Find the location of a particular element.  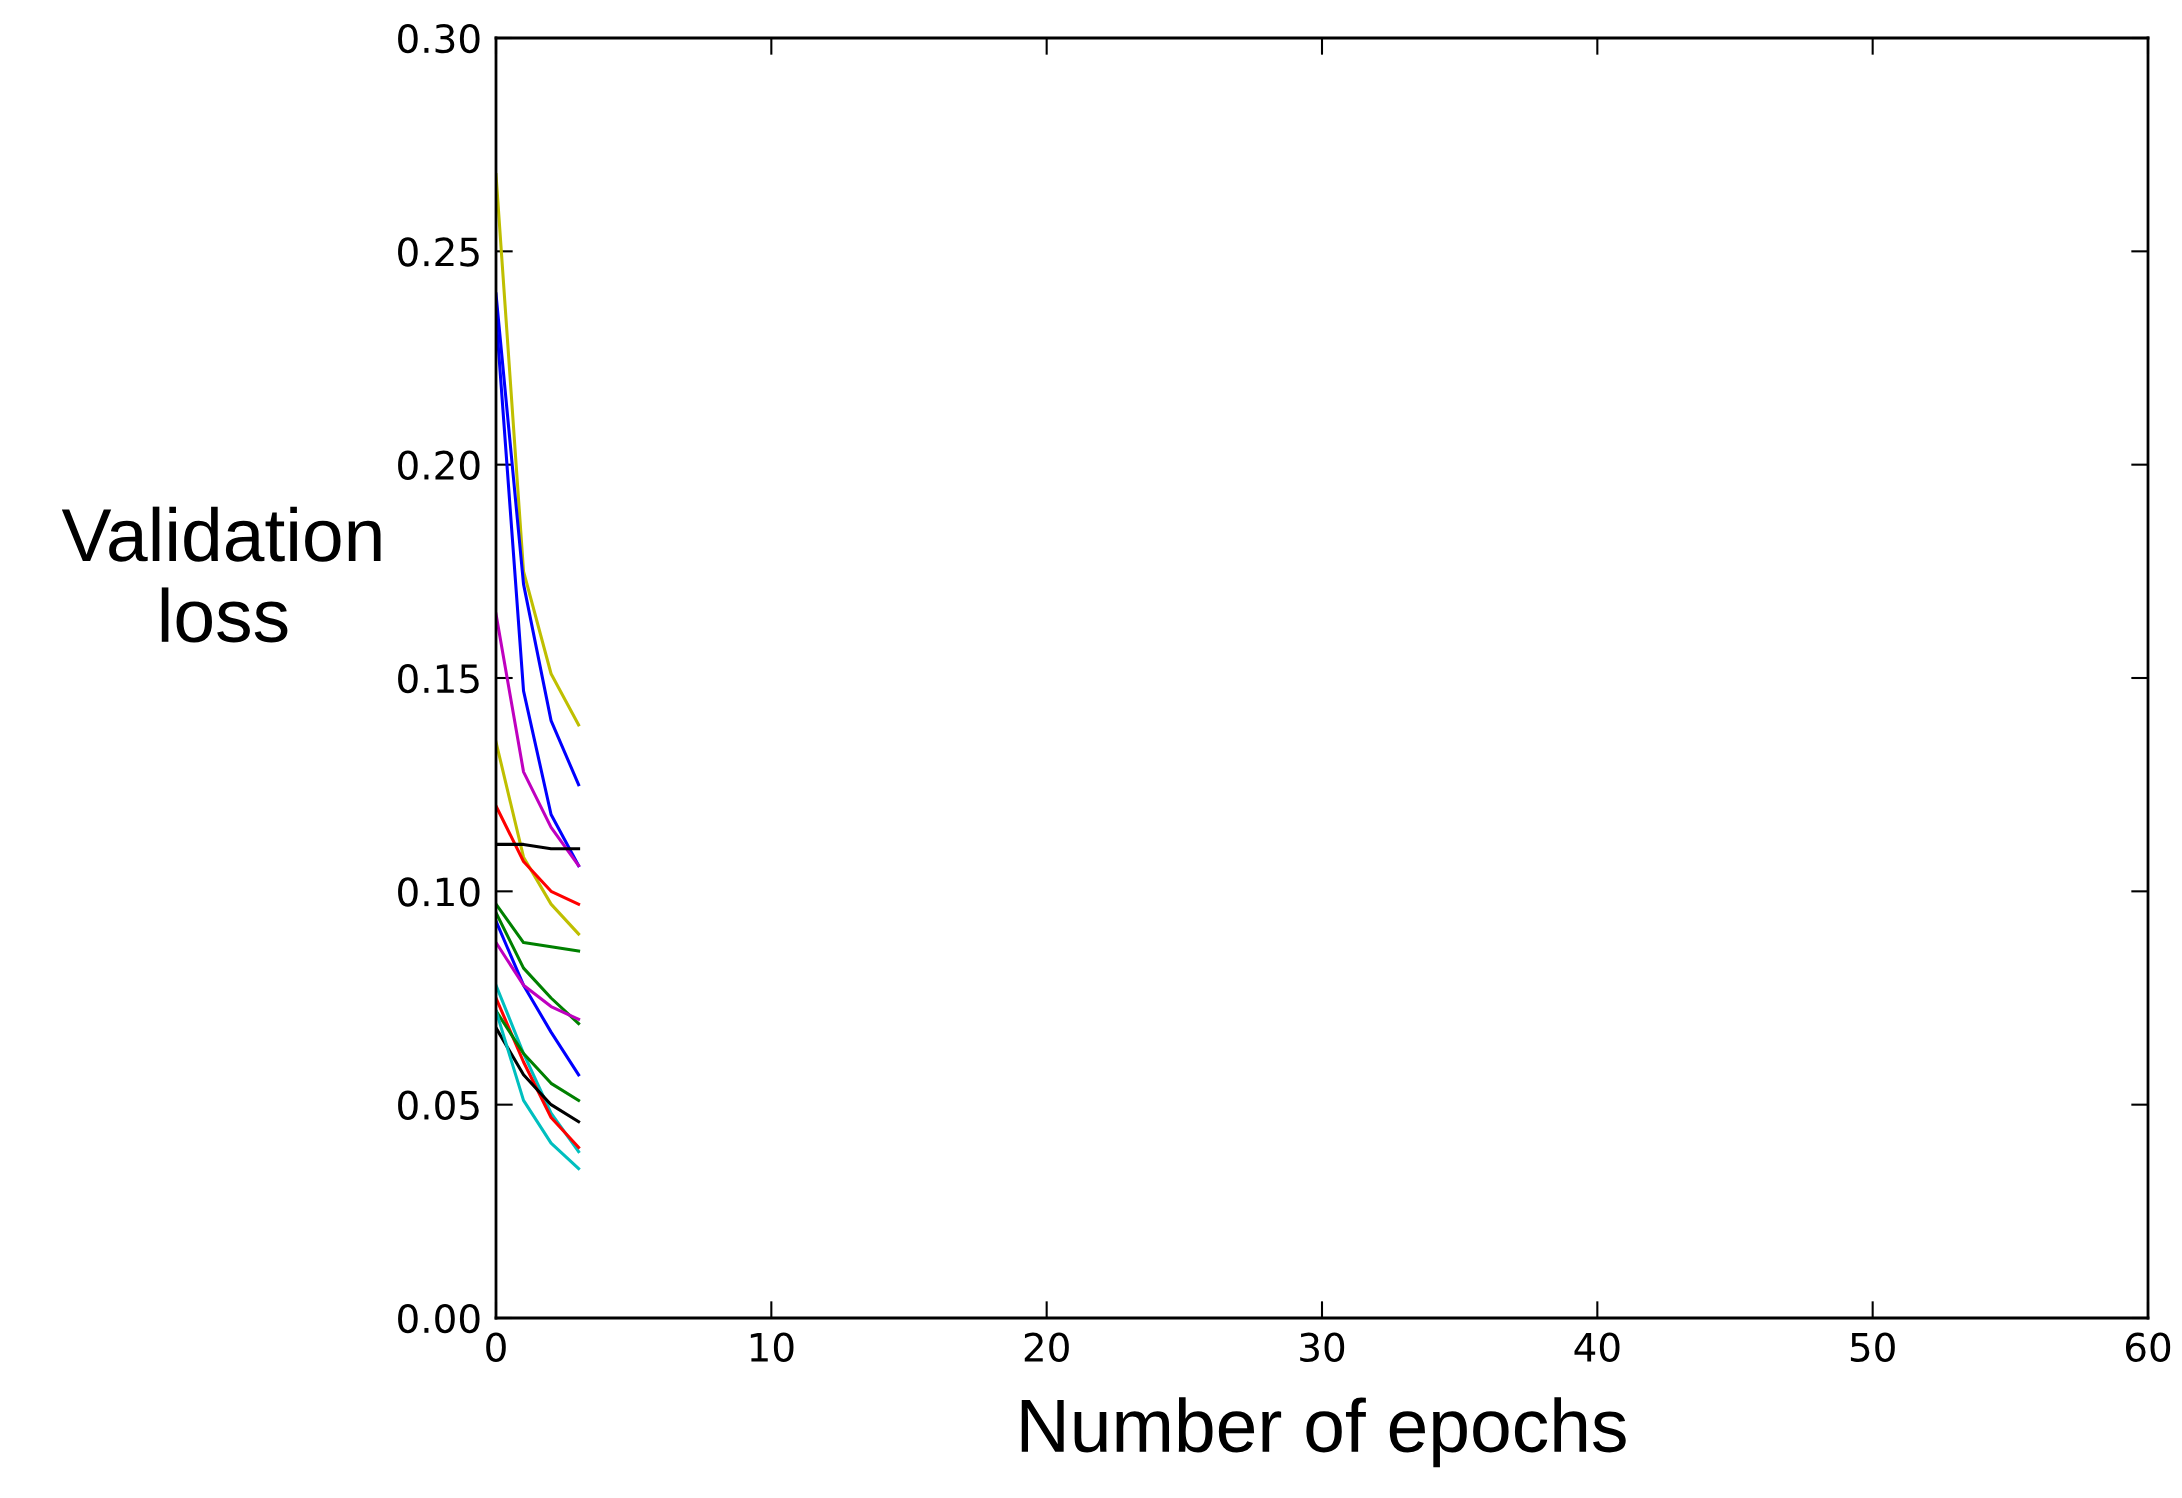

x-tick-label: 30 is located at coordinates (1322, 1347).